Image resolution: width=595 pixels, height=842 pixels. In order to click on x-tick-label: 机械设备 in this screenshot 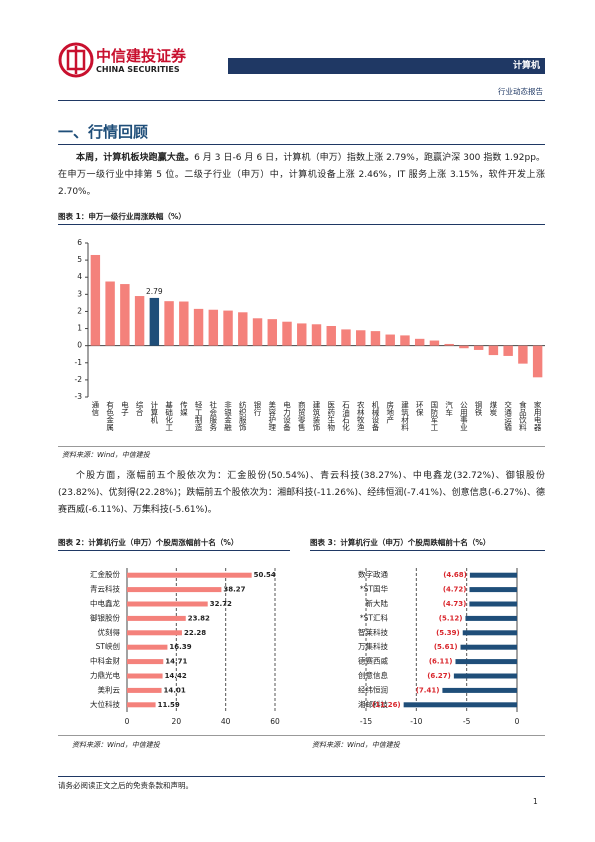, I will do `click(375, 416)`.